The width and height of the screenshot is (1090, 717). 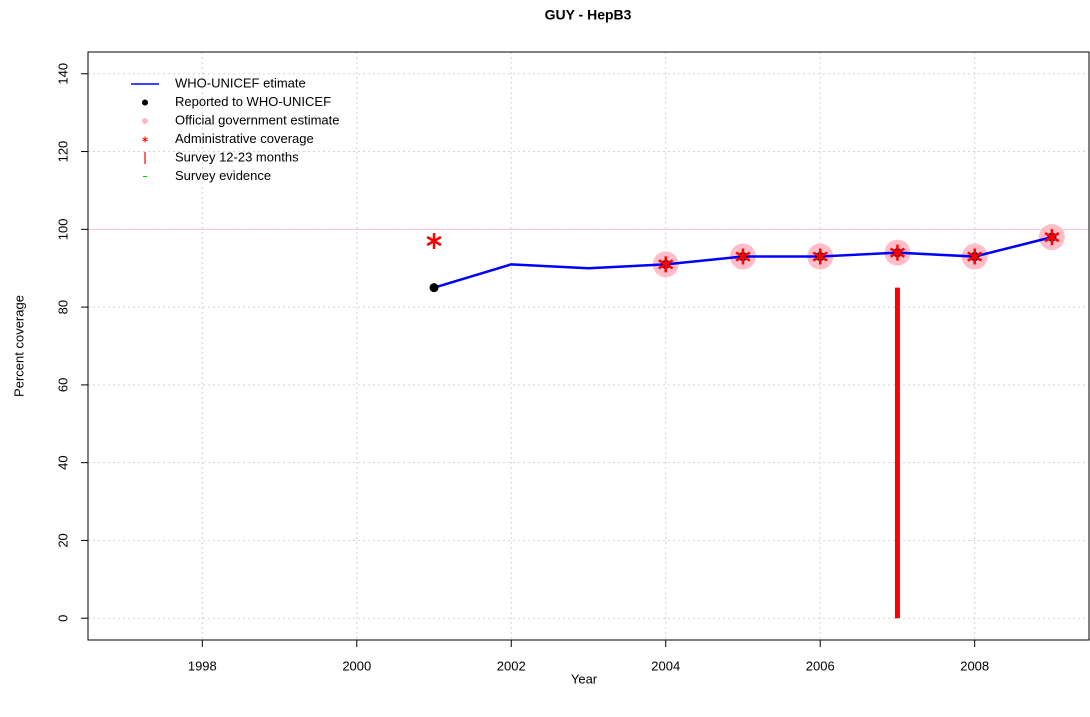 What do you see at coordinates (356, 665) in the screenshot?
I see `x-tick-label: 2000` at bounding box center [356, 665].